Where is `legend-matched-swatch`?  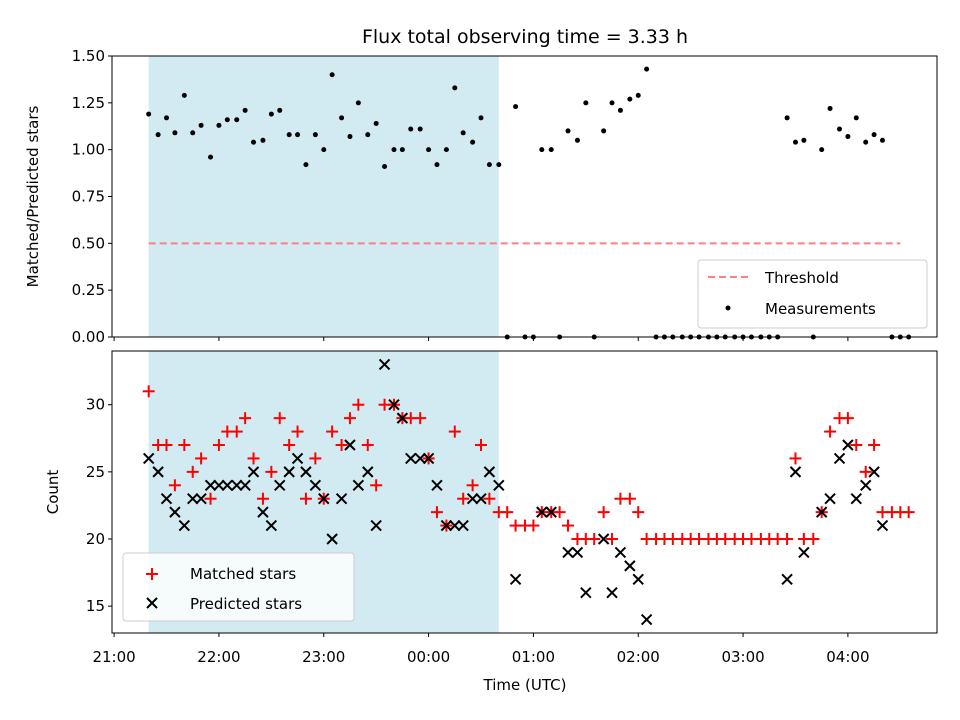
legend-matched-swatch is located at coordinates (152, 574).